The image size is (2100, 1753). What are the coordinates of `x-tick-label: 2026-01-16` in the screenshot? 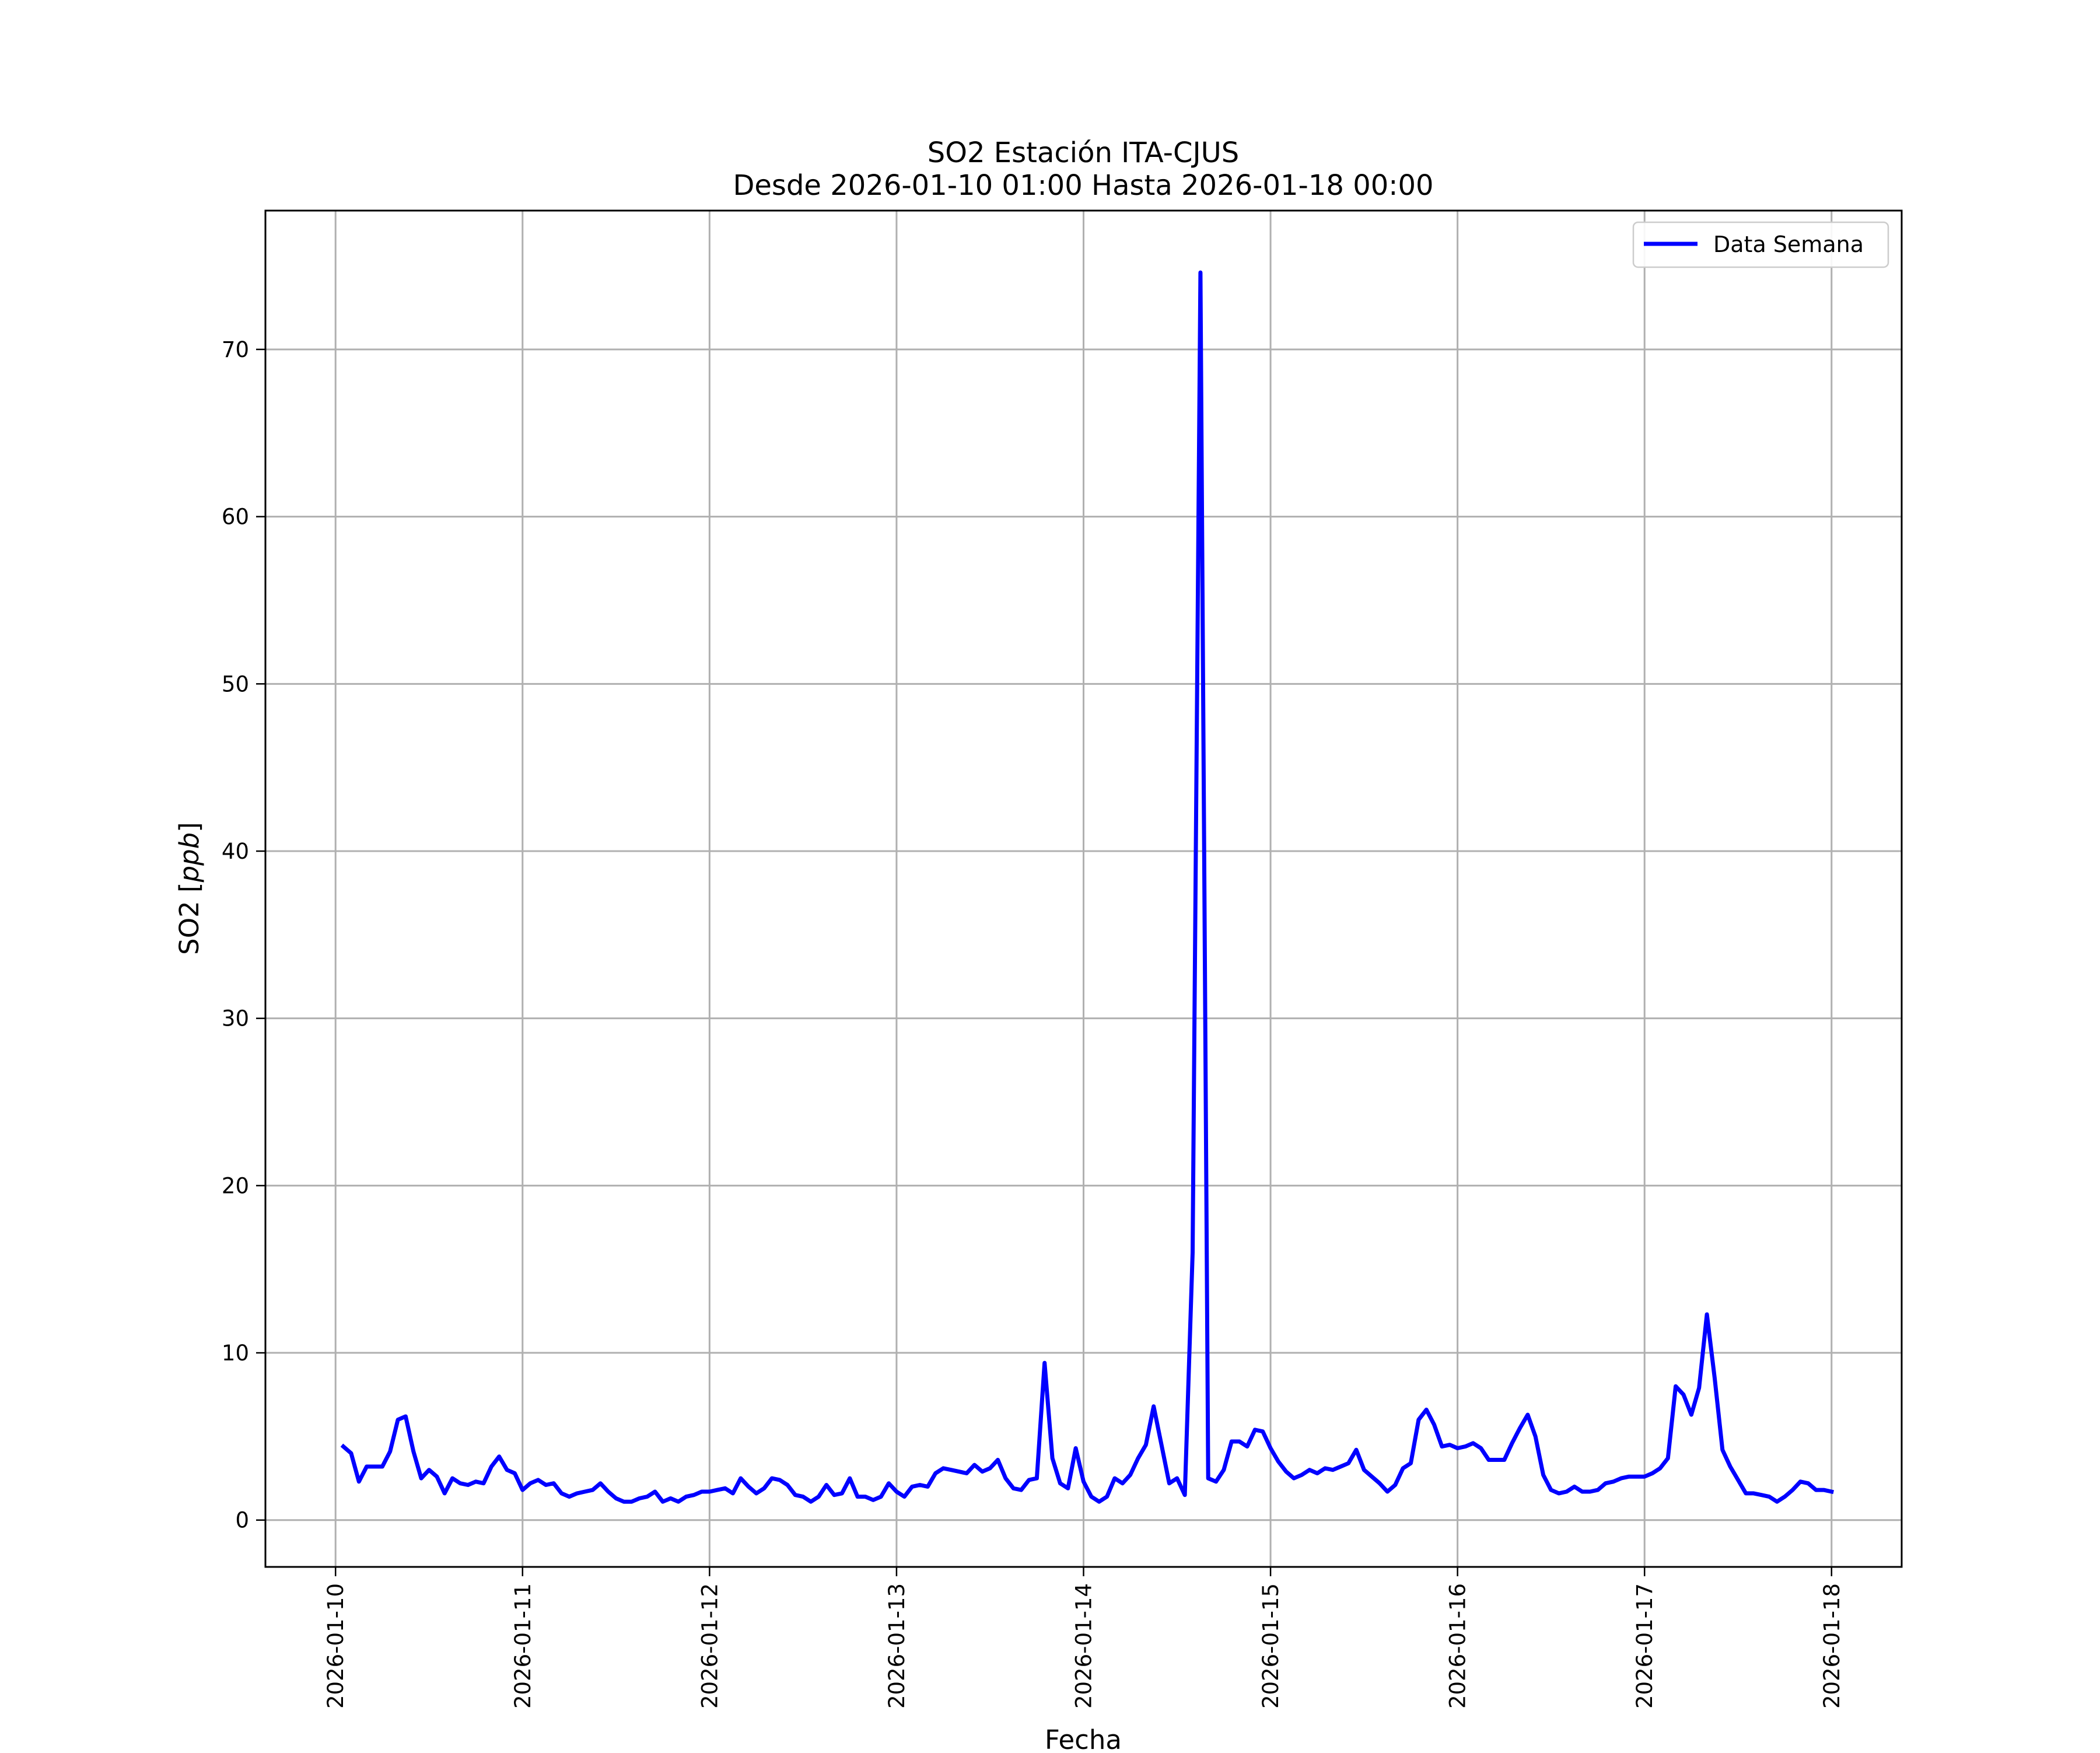 It's located at (1458, 1646).